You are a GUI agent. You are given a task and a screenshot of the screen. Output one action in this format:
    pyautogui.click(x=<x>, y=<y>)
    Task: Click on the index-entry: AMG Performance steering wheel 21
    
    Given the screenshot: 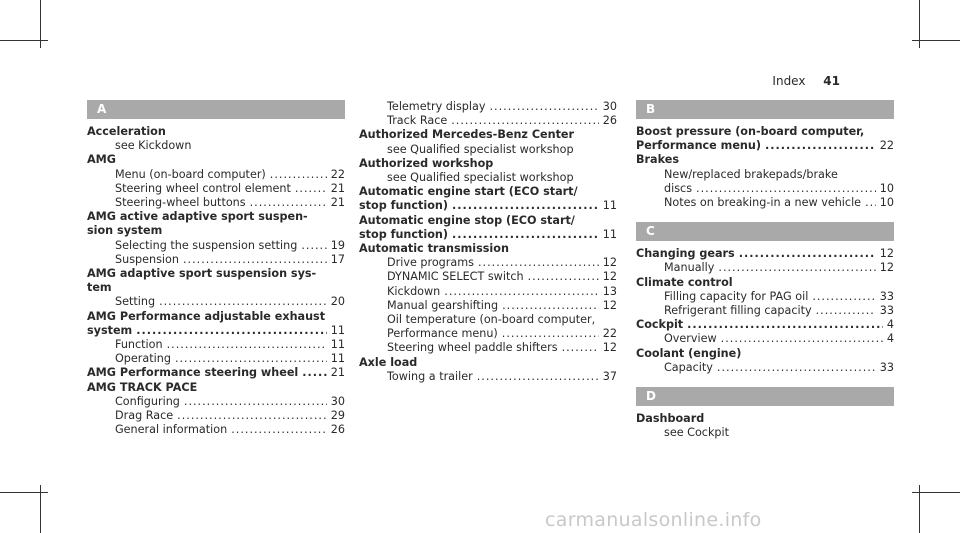 What is the action you would take?
    pyautogui.click(x=216, y=373)
    